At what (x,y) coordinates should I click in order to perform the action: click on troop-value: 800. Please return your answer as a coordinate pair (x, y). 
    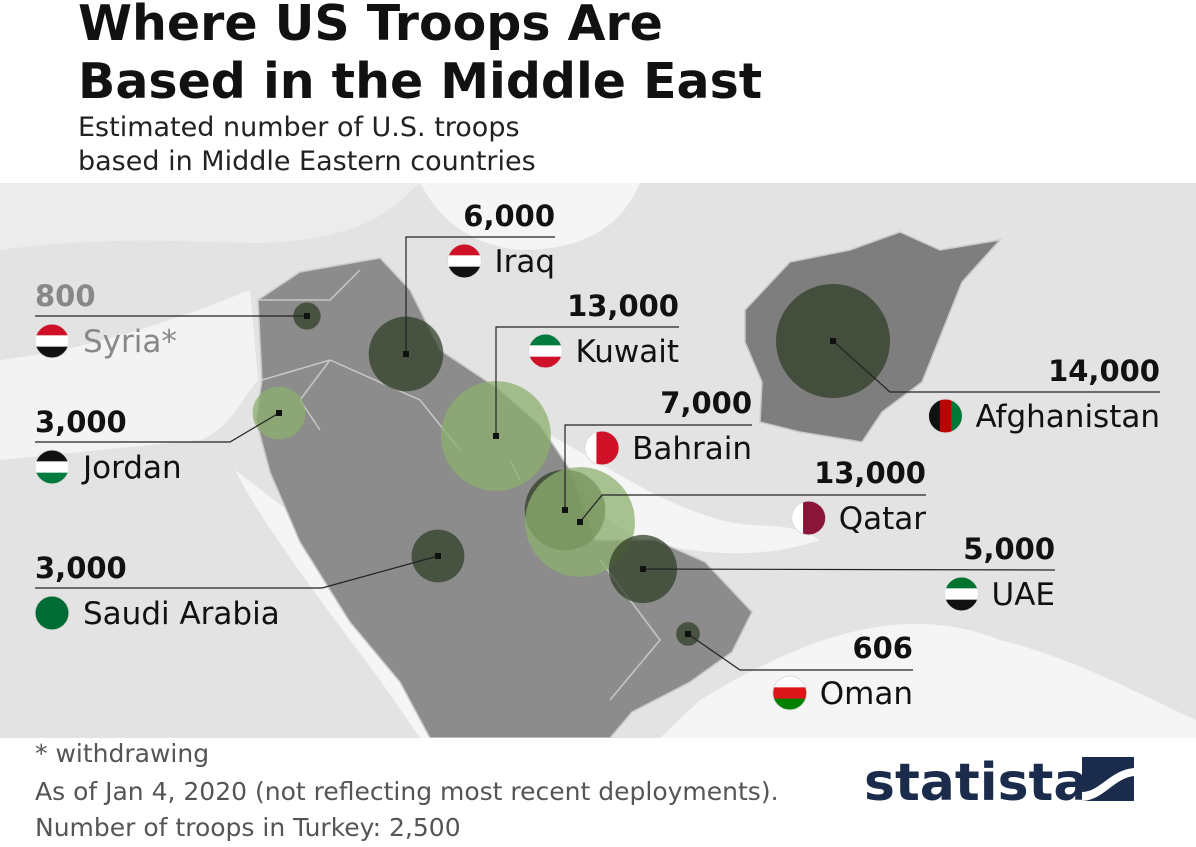
    Looking at the image, I should click on (65, 296).